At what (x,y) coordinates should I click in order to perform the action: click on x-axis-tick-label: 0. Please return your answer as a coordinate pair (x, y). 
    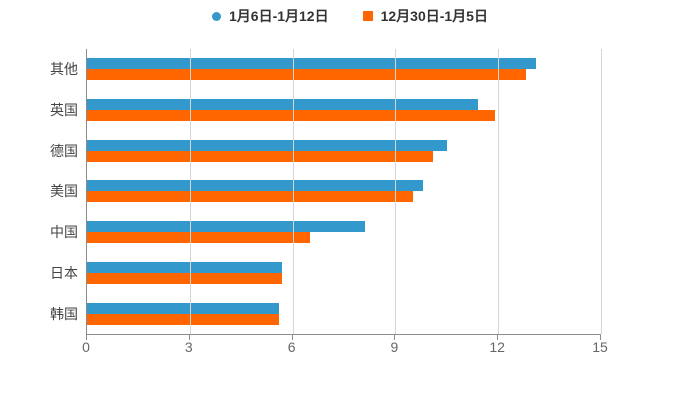
    Looking at the image, I should click on (86, 347).